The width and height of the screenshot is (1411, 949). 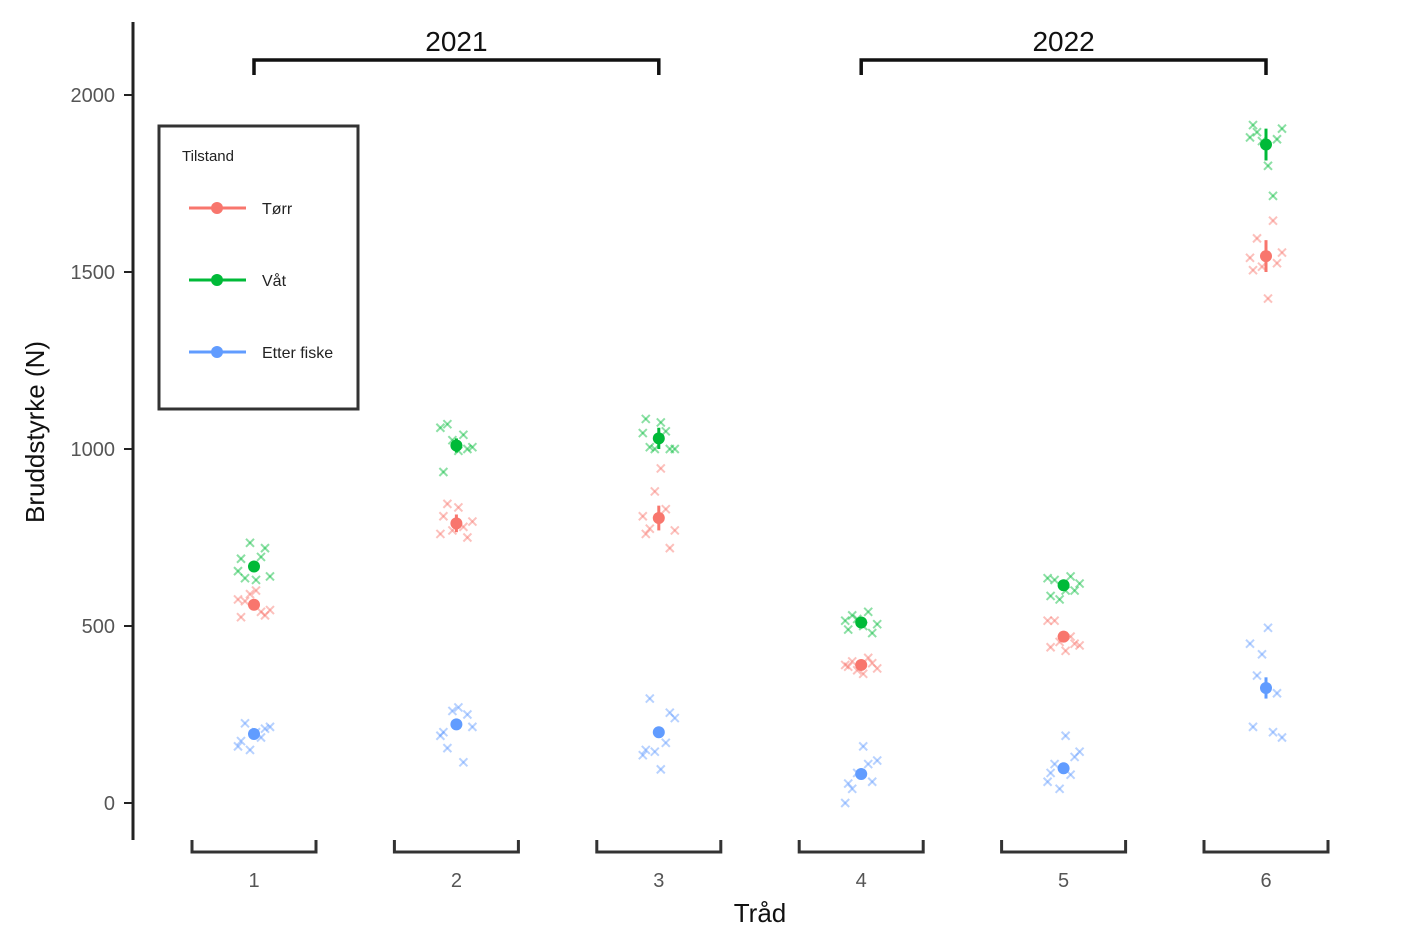 What do you see at coordinates (93, 273) in the screenshot?
I see `y-tick-label: 1500` at bounding box center [93, 273].